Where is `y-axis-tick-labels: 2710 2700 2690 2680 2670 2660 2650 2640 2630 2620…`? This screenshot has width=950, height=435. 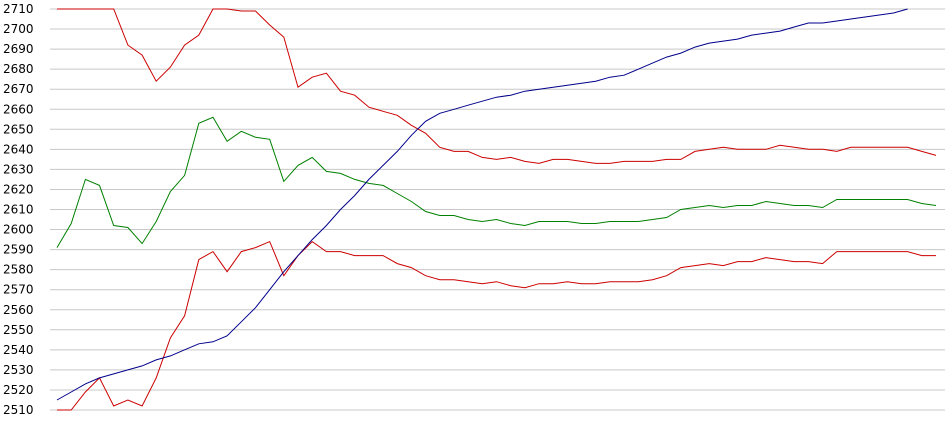 y-axis-tick-labels: 2710 2700 2690 2680 2670 2660 2650 2640 2630 2620… is located at coordinates (18, 209).